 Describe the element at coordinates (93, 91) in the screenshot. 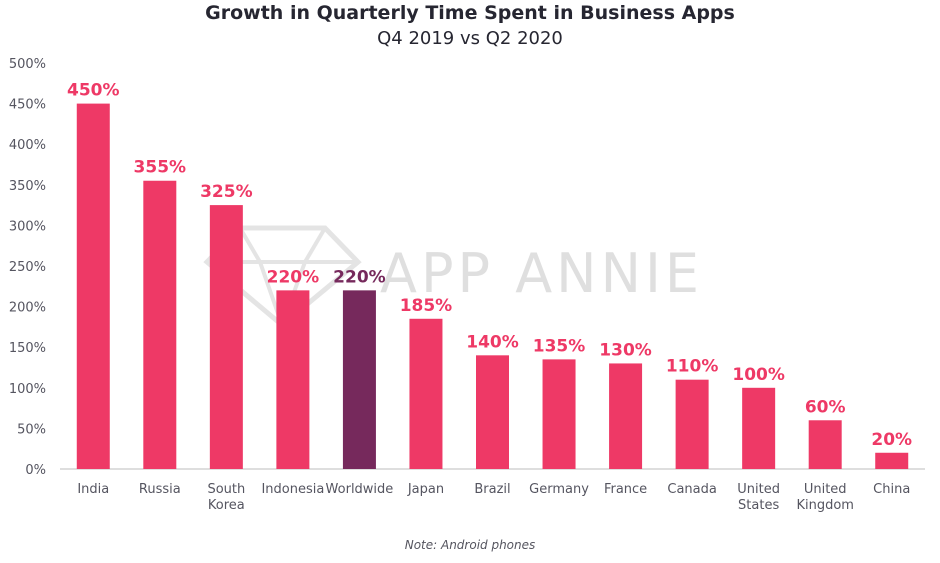

I see `data-label: 450%` at that location.